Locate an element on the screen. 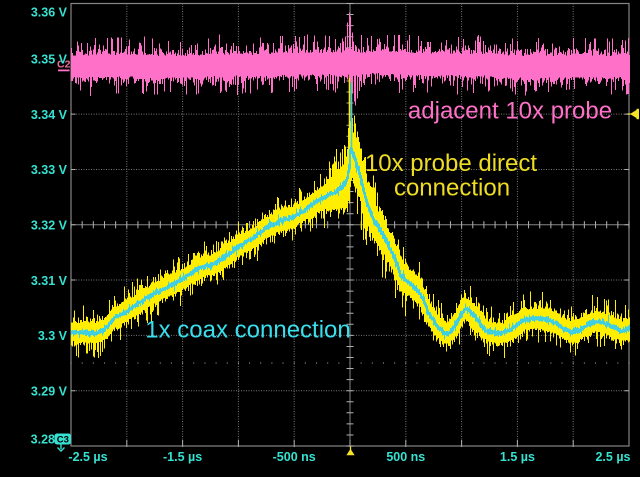 This screenshot has height=477, width=640. svg-text: 3.3 V is located at coordinates (53, 336).